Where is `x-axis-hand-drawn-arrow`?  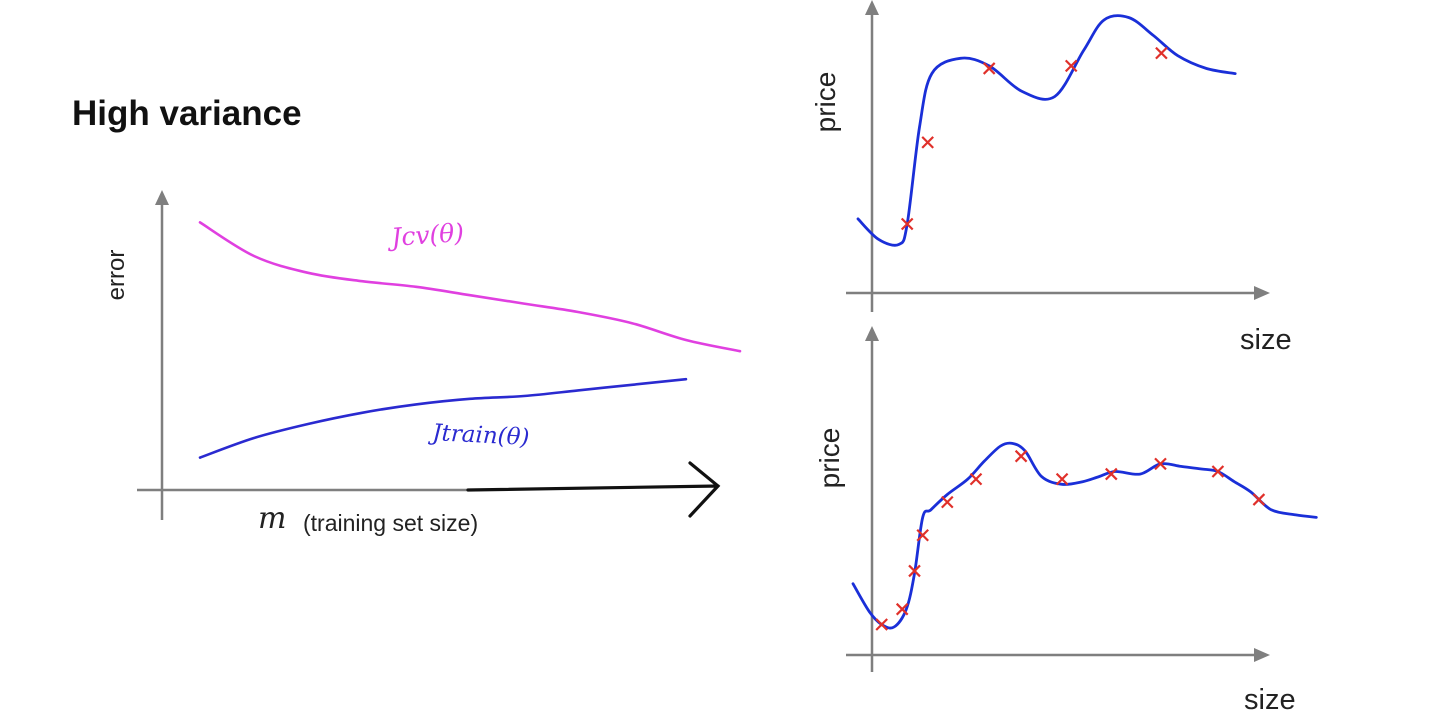
x-axis-hand-drawn-arrow is located at coordinates (593, 489).